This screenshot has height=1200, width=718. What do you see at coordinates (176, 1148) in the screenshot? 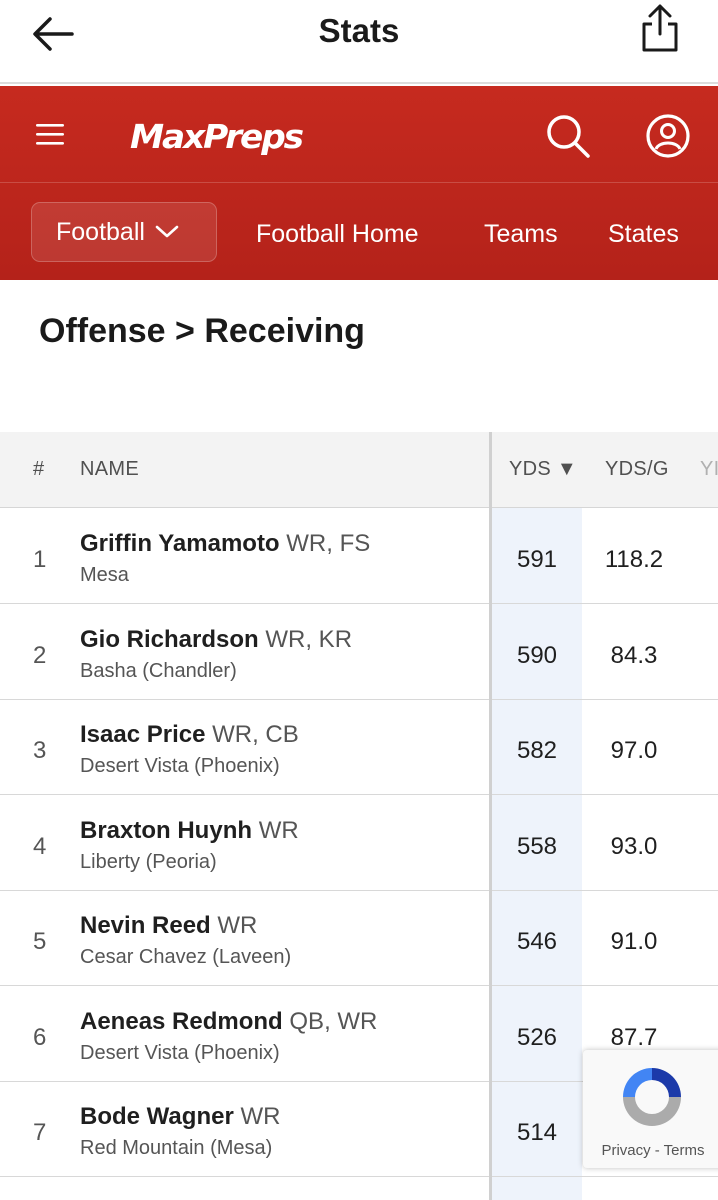
I see `player-school: Red Mountain (Mesa)` at bounding box center [176, 1148].